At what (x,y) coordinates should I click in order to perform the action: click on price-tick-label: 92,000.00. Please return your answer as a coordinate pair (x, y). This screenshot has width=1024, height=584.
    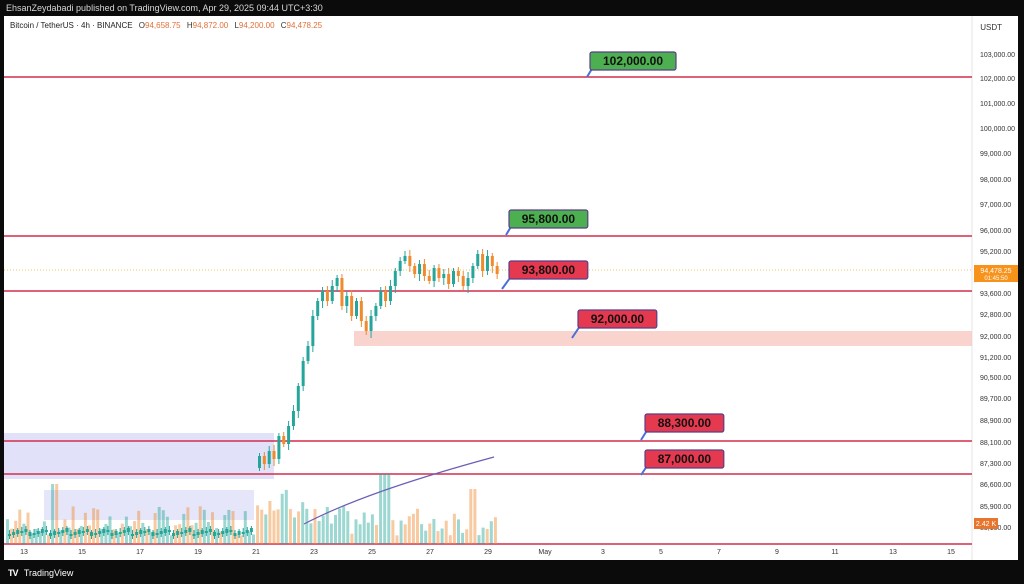
    Looking at the image, I should click on (995, 337).